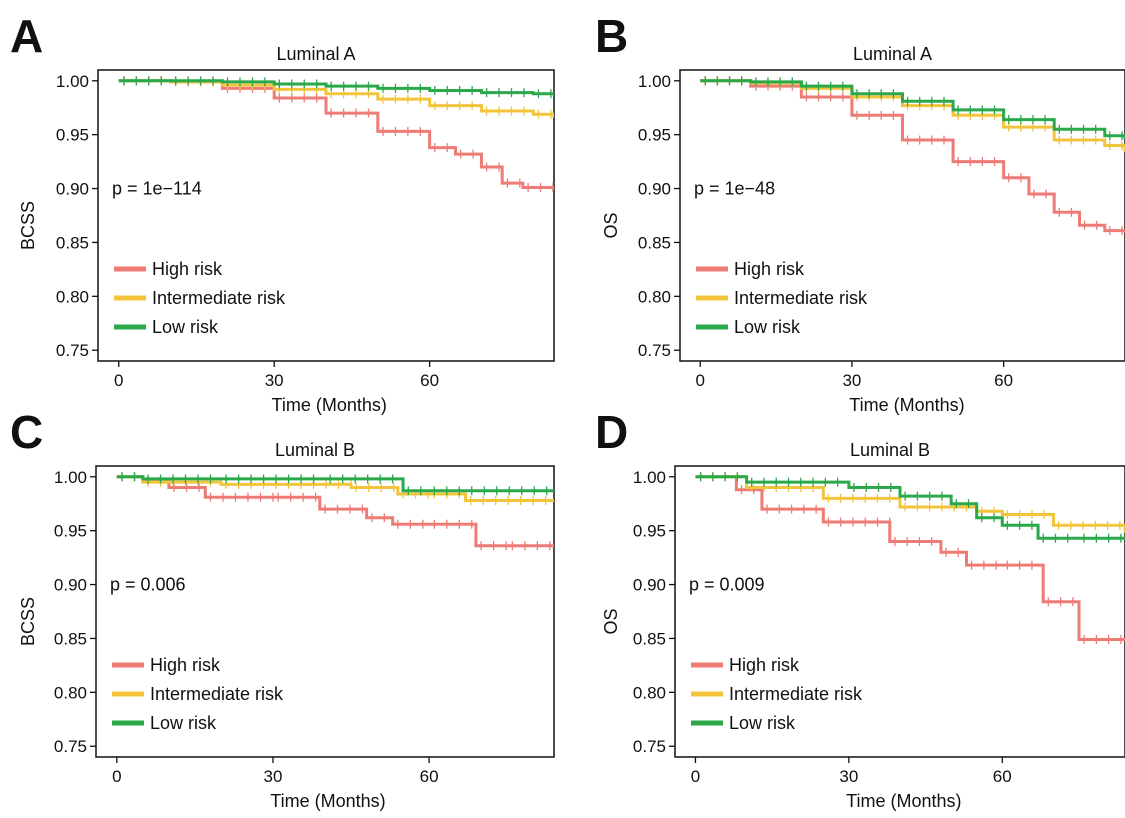 Image resolution: width=1125 pixels, height=818 pixels. What do you see at coordinates (611, 36) in the screenshot?
I see `panel-letter: B` at bounding box center [611, 36].